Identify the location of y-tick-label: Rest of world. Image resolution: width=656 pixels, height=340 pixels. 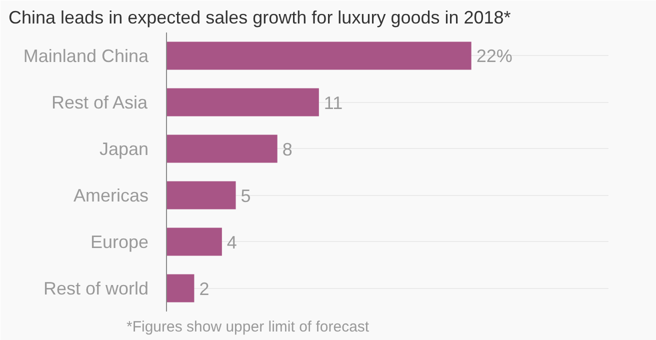
(96, 288).